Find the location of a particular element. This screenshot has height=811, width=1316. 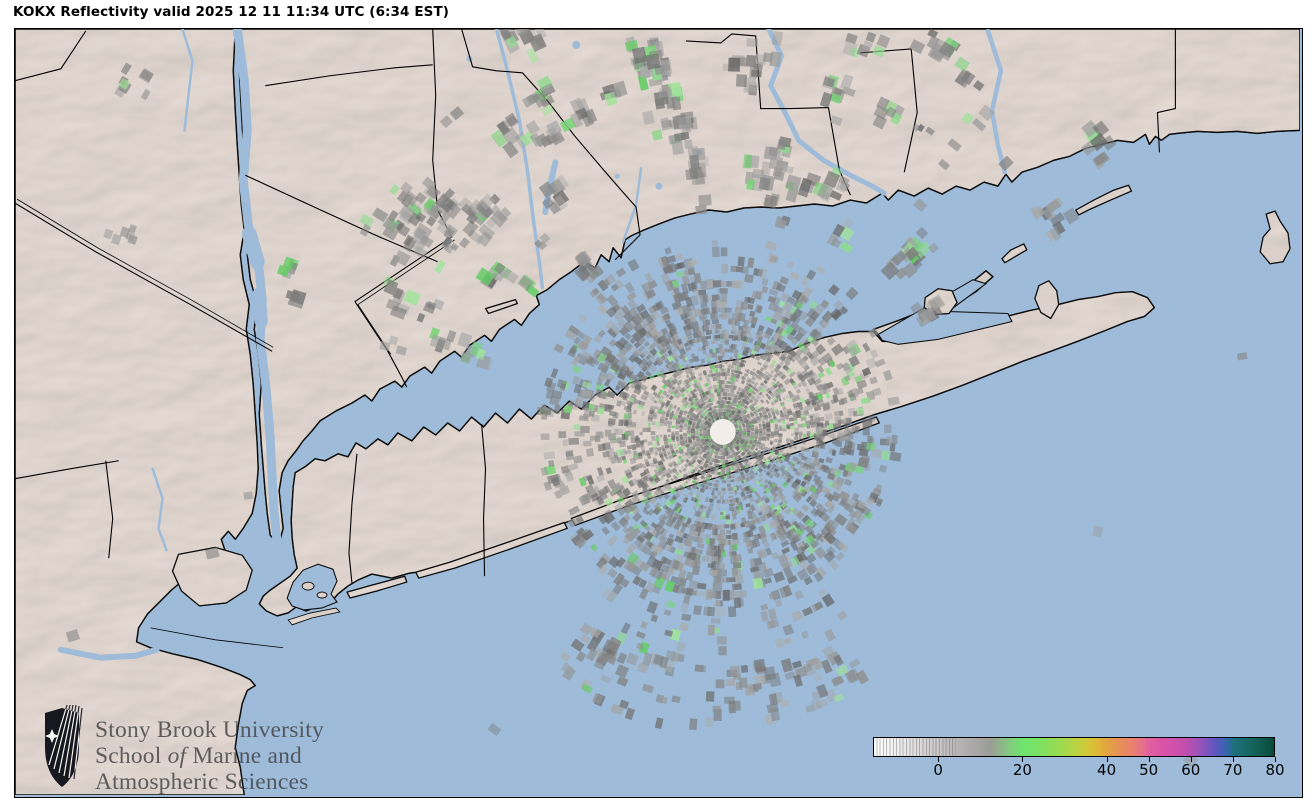

jamaica-bay-layer is located at coordinates (313, 594).